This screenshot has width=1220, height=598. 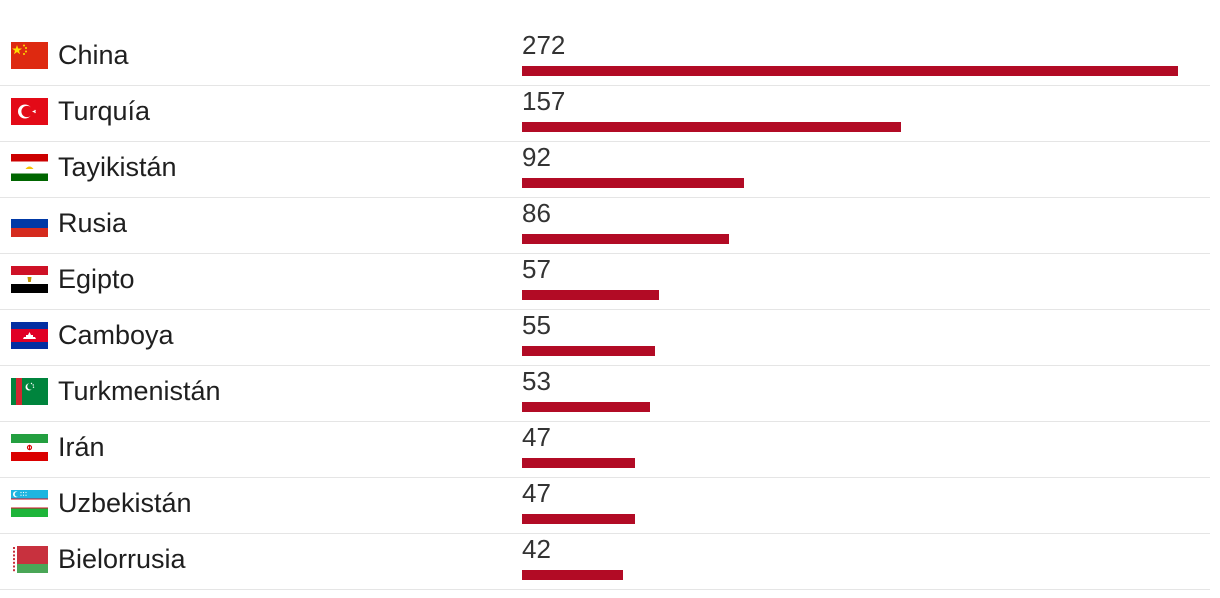 What do you see at coordinates (536, 549) in the screenshot?
I see `data-label: 42` at bounding box center [536, 549].